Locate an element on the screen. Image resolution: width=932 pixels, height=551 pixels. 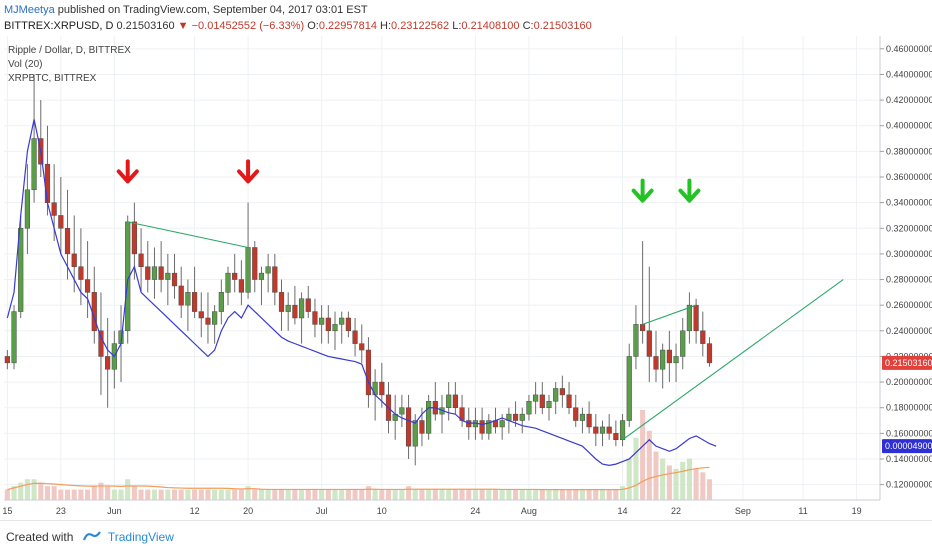
price-tick-label: 0.24000000 is located at coordinates (909, 331).